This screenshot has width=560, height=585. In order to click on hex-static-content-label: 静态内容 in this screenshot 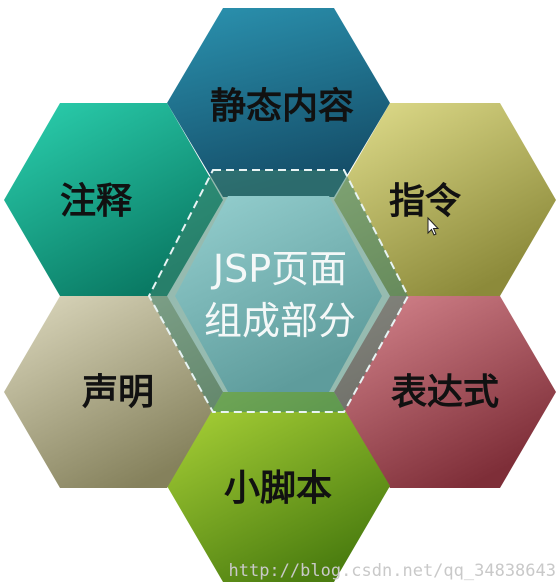, I will do `click(282, 106)`.